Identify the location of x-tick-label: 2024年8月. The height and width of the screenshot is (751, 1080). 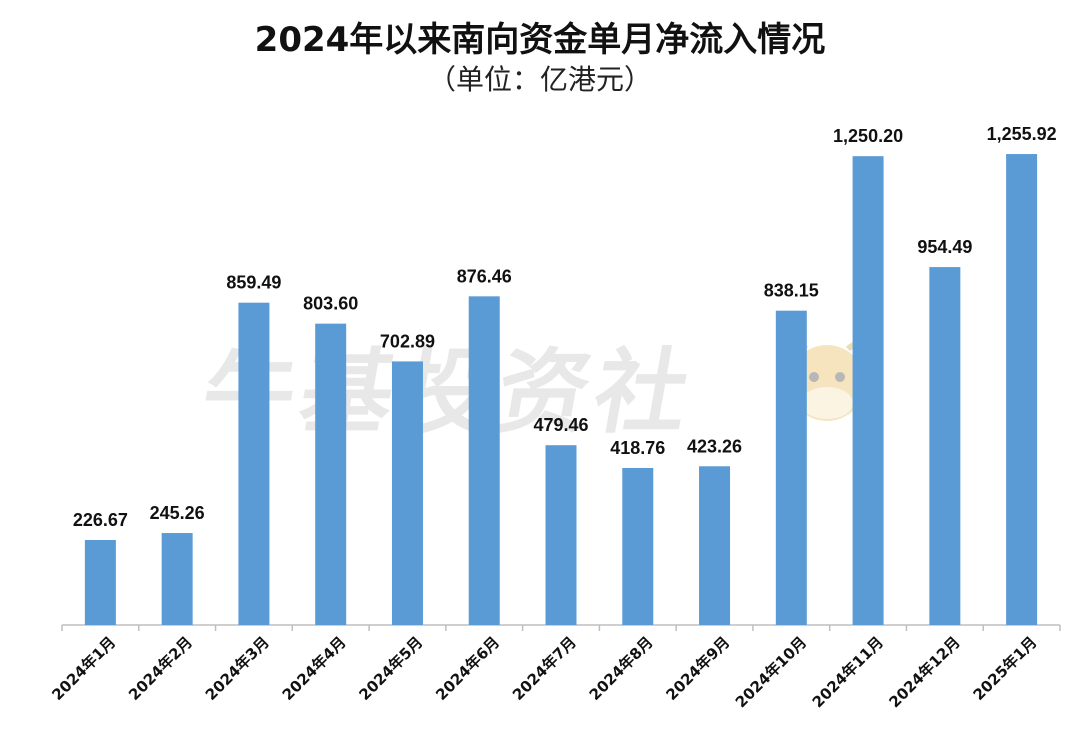
(621, 668).